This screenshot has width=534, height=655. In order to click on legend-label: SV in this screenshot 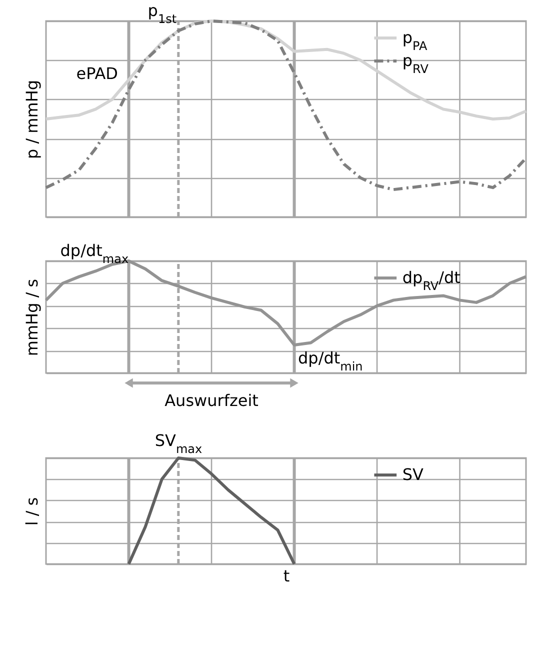, I will do `click(413, 474)`.